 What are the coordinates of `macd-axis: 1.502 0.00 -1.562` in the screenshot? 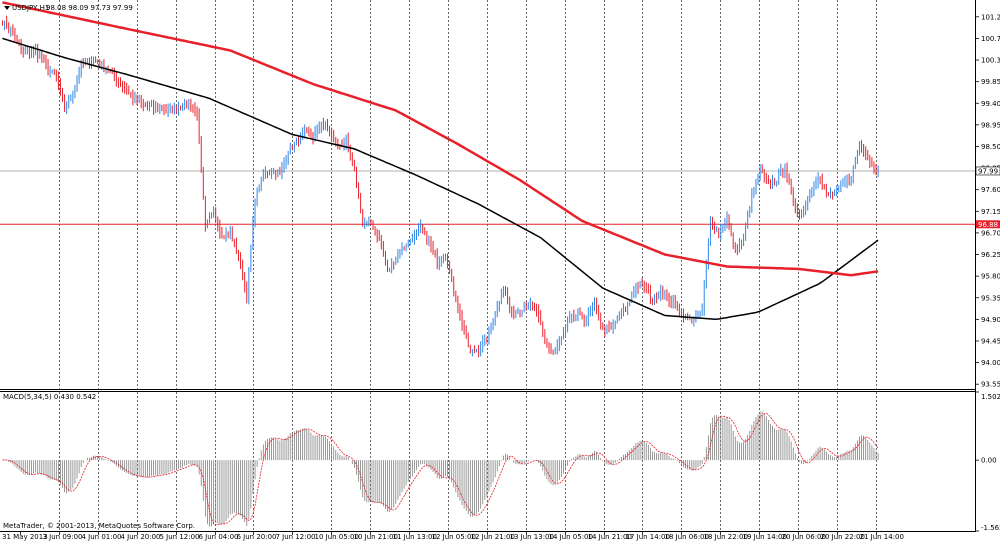 It's located at (987, 461).